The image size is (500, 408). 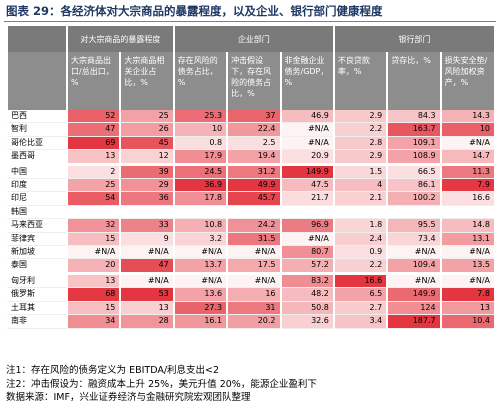 What do you see at coordinates (413, 266) in the screenshot?
I see `cell: 109.4` at bounding box center [413, 266].